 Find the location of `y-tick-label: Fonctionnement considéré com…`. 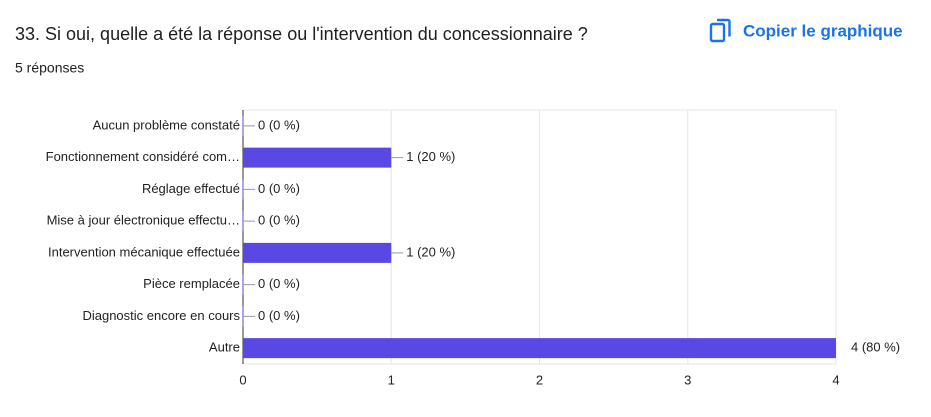

y-tick-label: Fonctionnement considéré com… is located at coordinates (143, 156).